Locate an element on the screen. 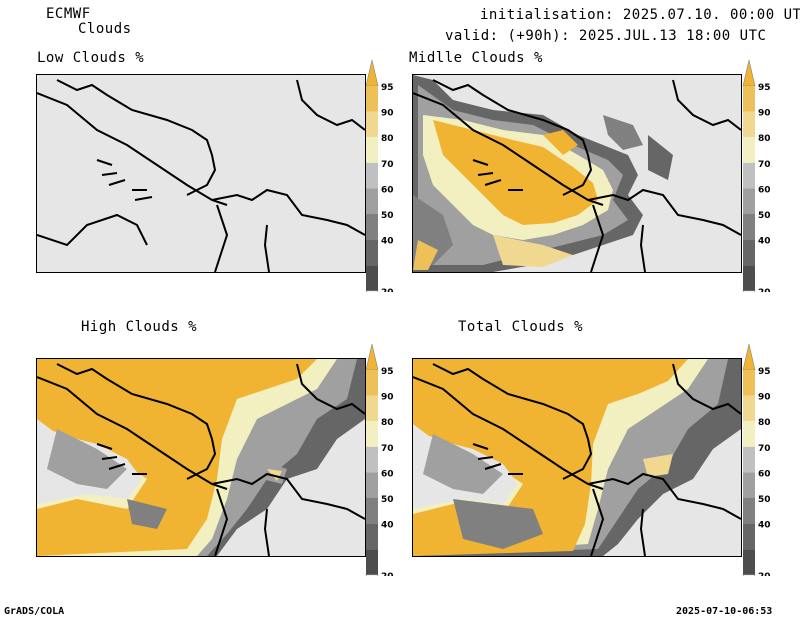  map-panel-high-clouds is located at coordinates (201, 457).